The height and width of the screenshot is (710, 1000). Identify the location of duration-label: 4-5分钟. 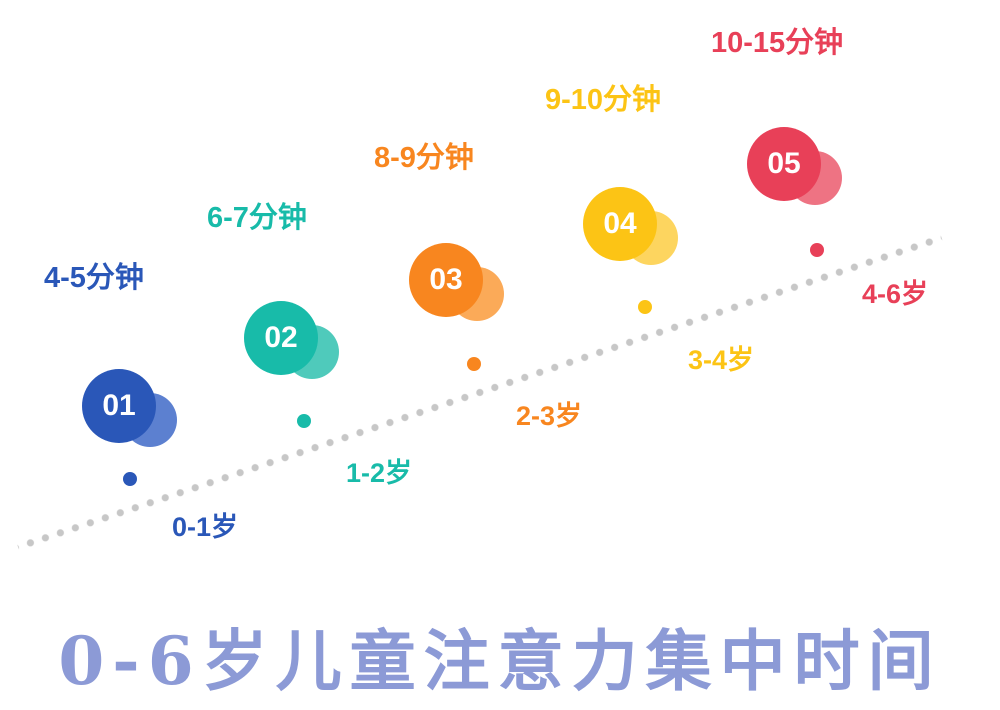
(94, 278).